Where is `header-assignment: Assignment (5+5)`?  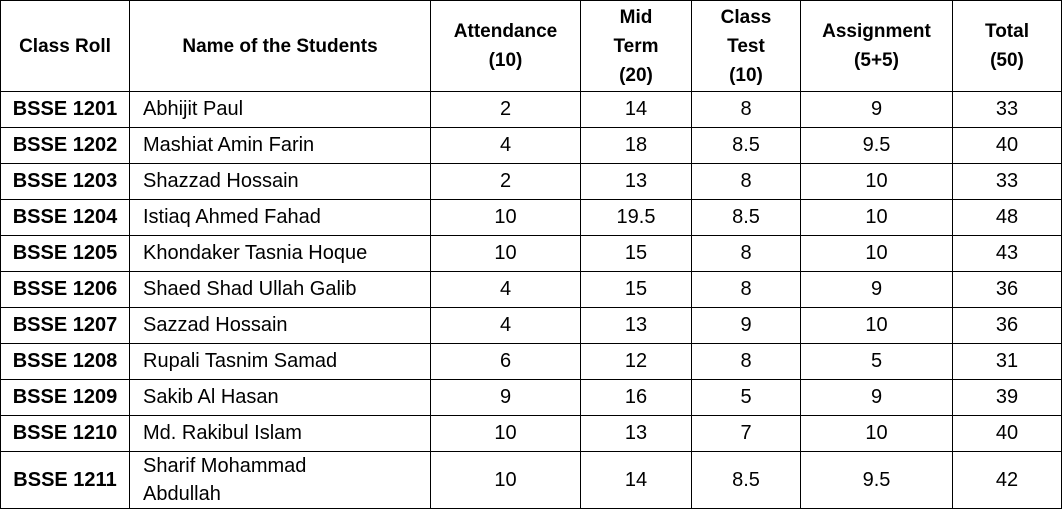
header-assignment: Assignment (5+5) is located at coordinates (876, 46).